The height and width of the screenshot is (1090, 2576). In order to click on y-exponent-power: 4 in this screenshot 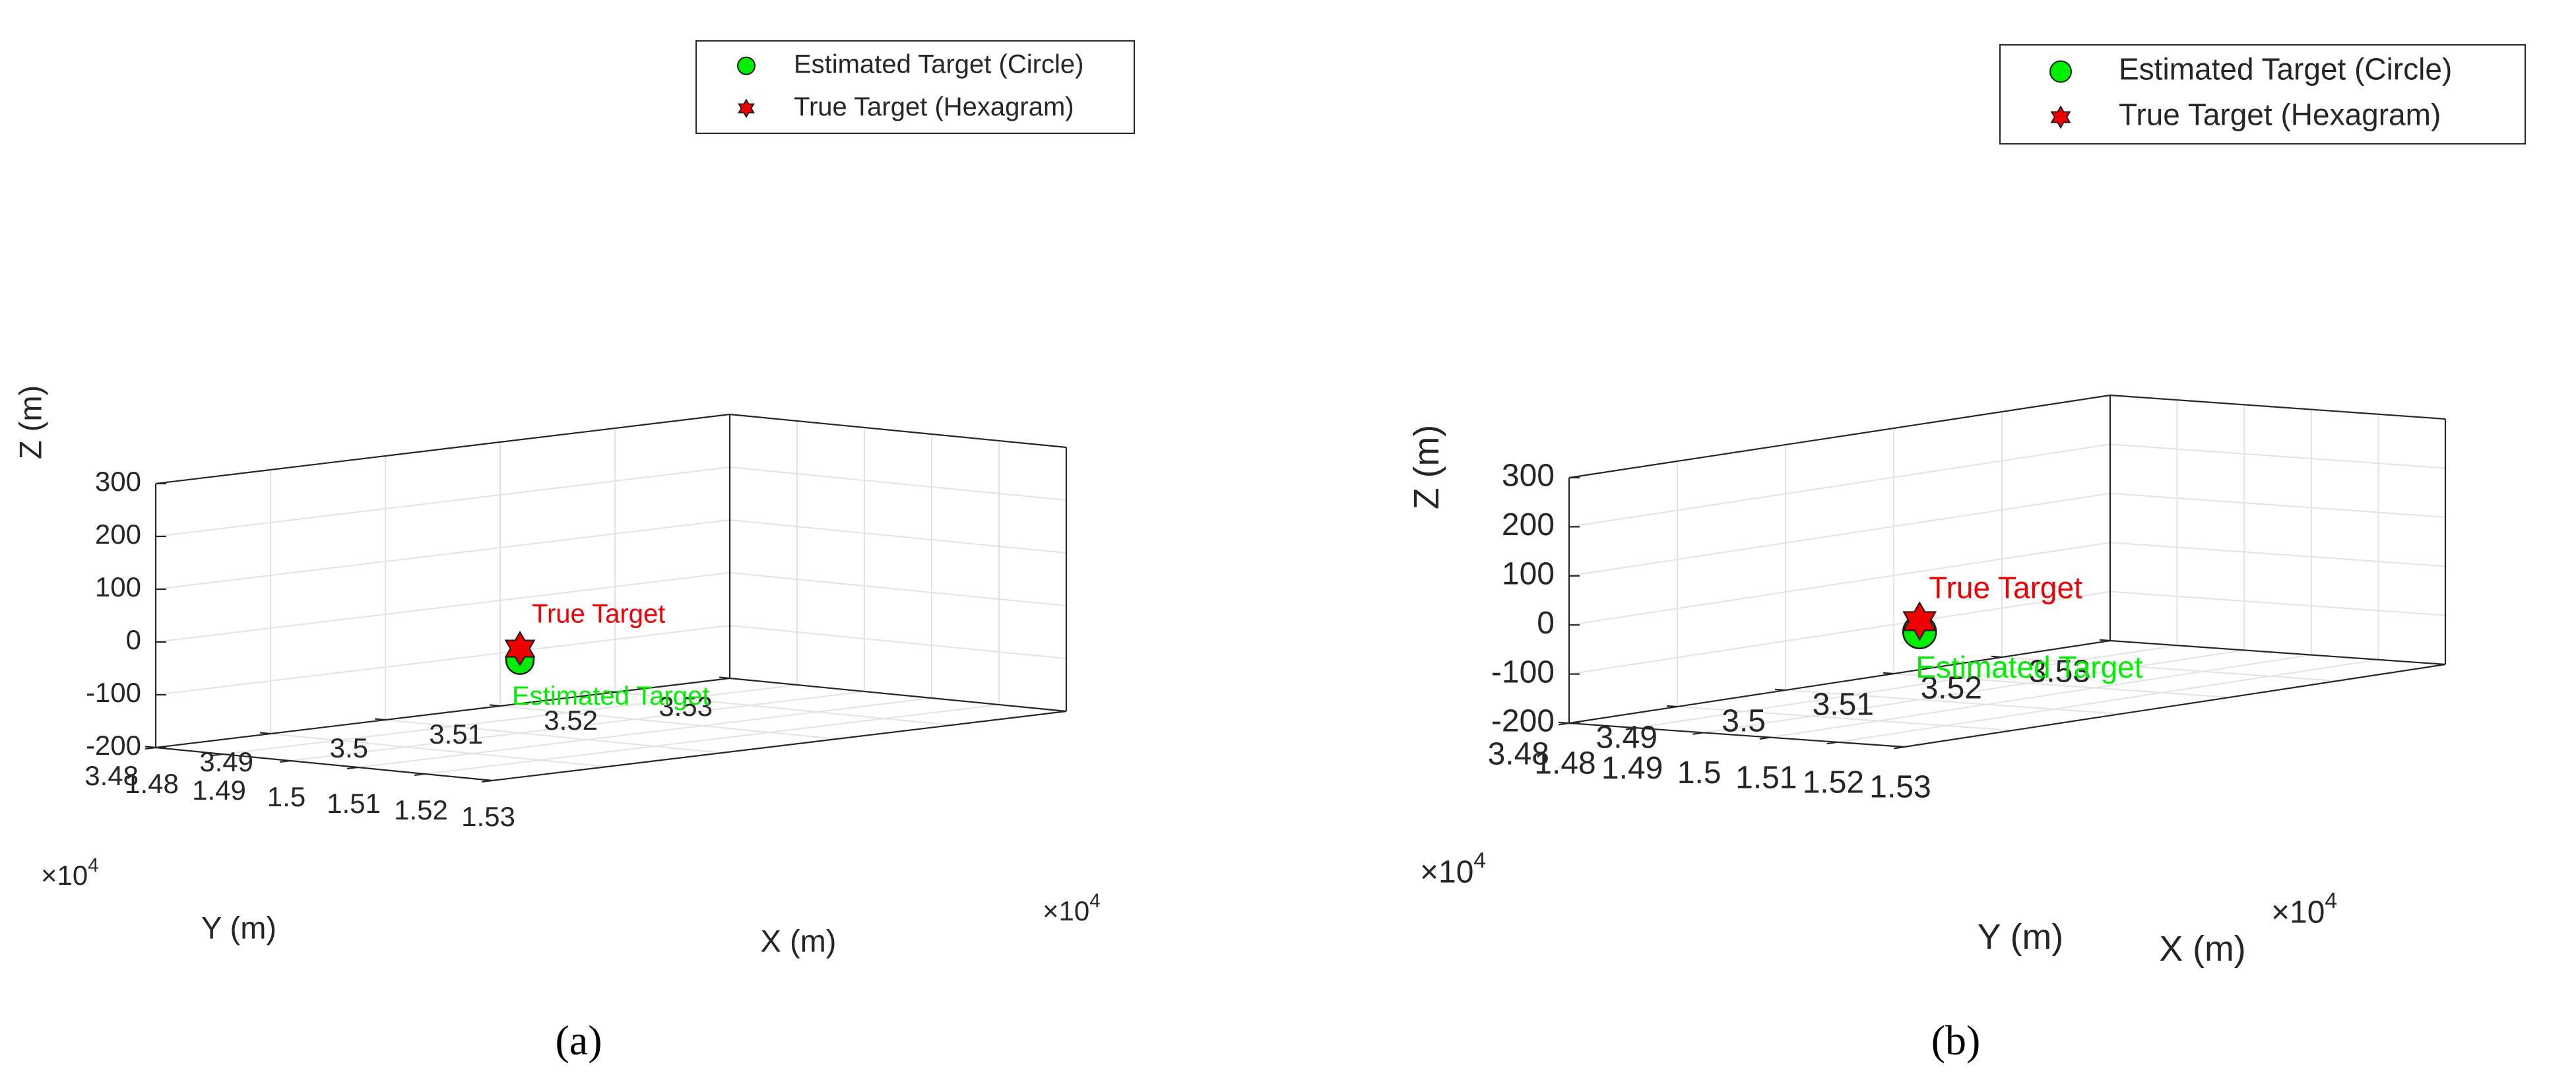, I will do `click(1479, 861)`.